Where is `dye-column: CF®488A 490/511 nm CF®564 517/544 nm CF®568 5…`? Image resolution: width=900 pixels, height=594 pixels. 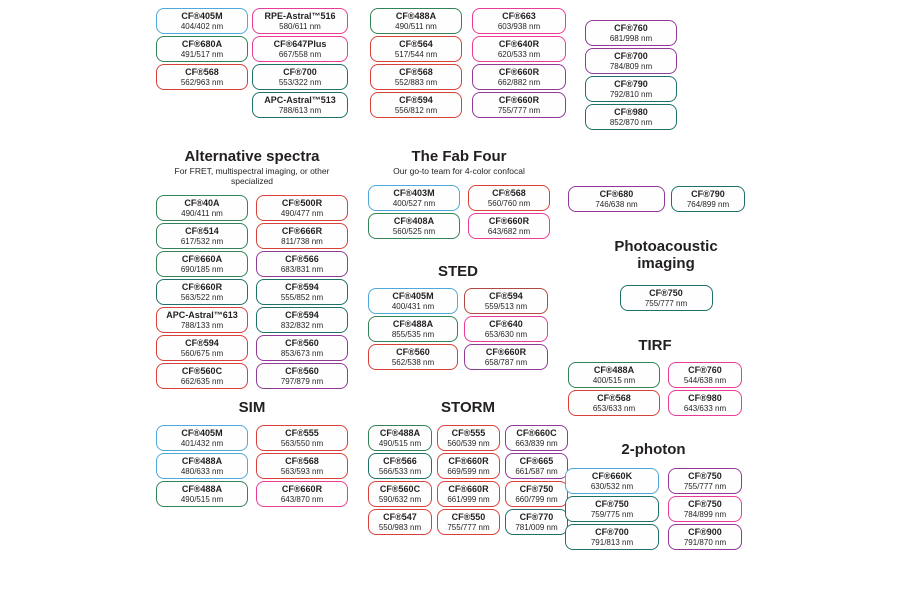 dye-column: CF®488A 490/511 nm CF®564 517/544 nm CF®568 5… is located at coordinates (416, 64).